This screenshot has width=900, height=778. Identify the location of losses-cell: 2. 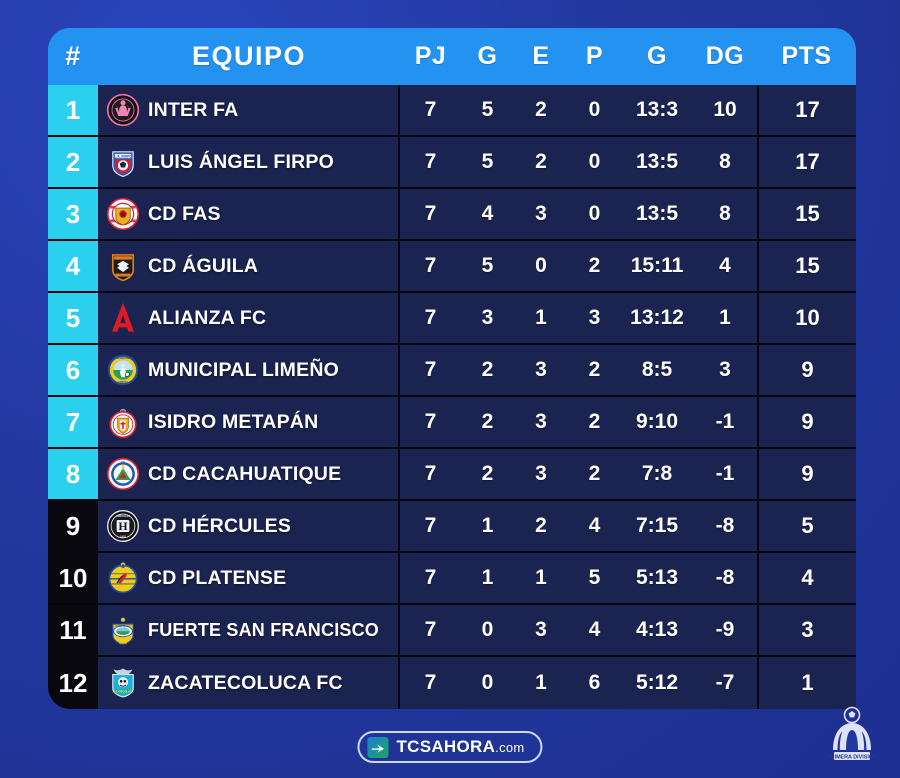
(594, 473).